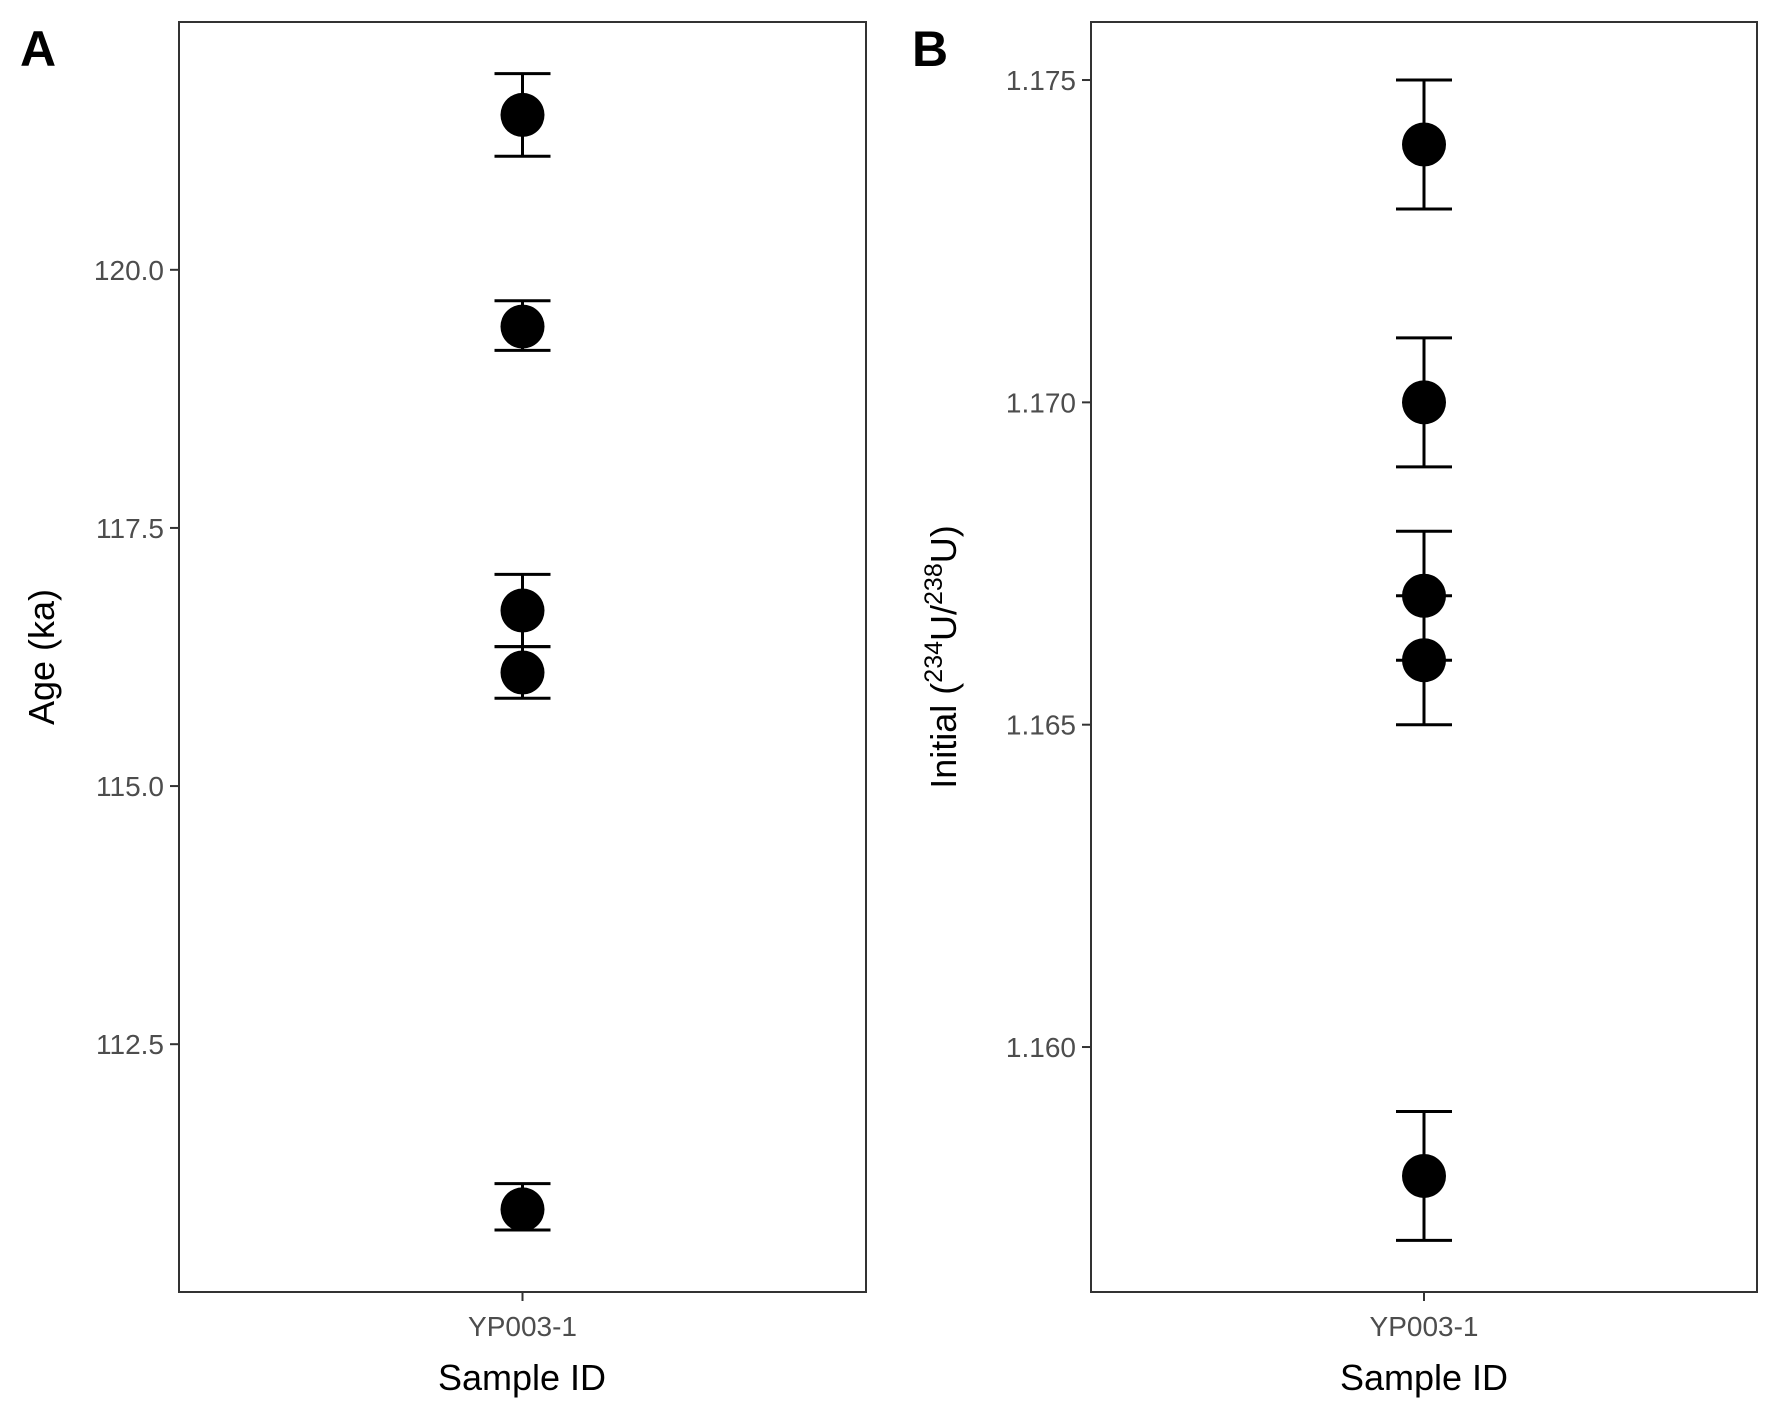 The height and width of the screenshot is (1417, 1771). Describe the element at coordinates (136, 657) in the screenshot. I see `y-axis: 112.5 115.0 117.5 120.0` at that location.